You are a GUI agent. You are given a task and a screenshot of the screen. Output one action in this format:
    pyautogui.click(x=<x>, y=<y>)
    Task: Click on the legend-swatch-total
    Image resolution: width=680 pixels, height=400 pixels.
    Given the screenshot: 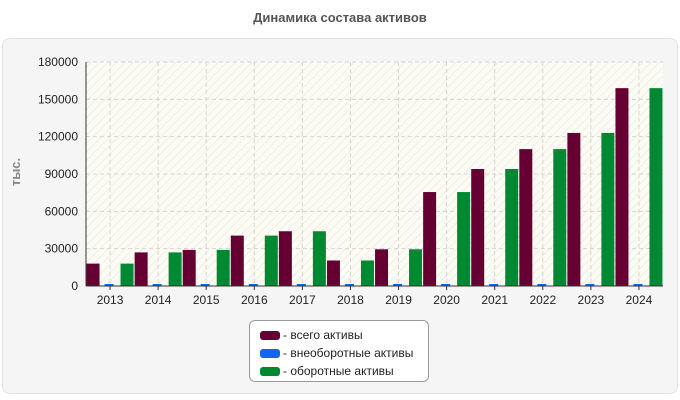 What is the action you would take?
    pyautogui.click(x=270, y=335)
    